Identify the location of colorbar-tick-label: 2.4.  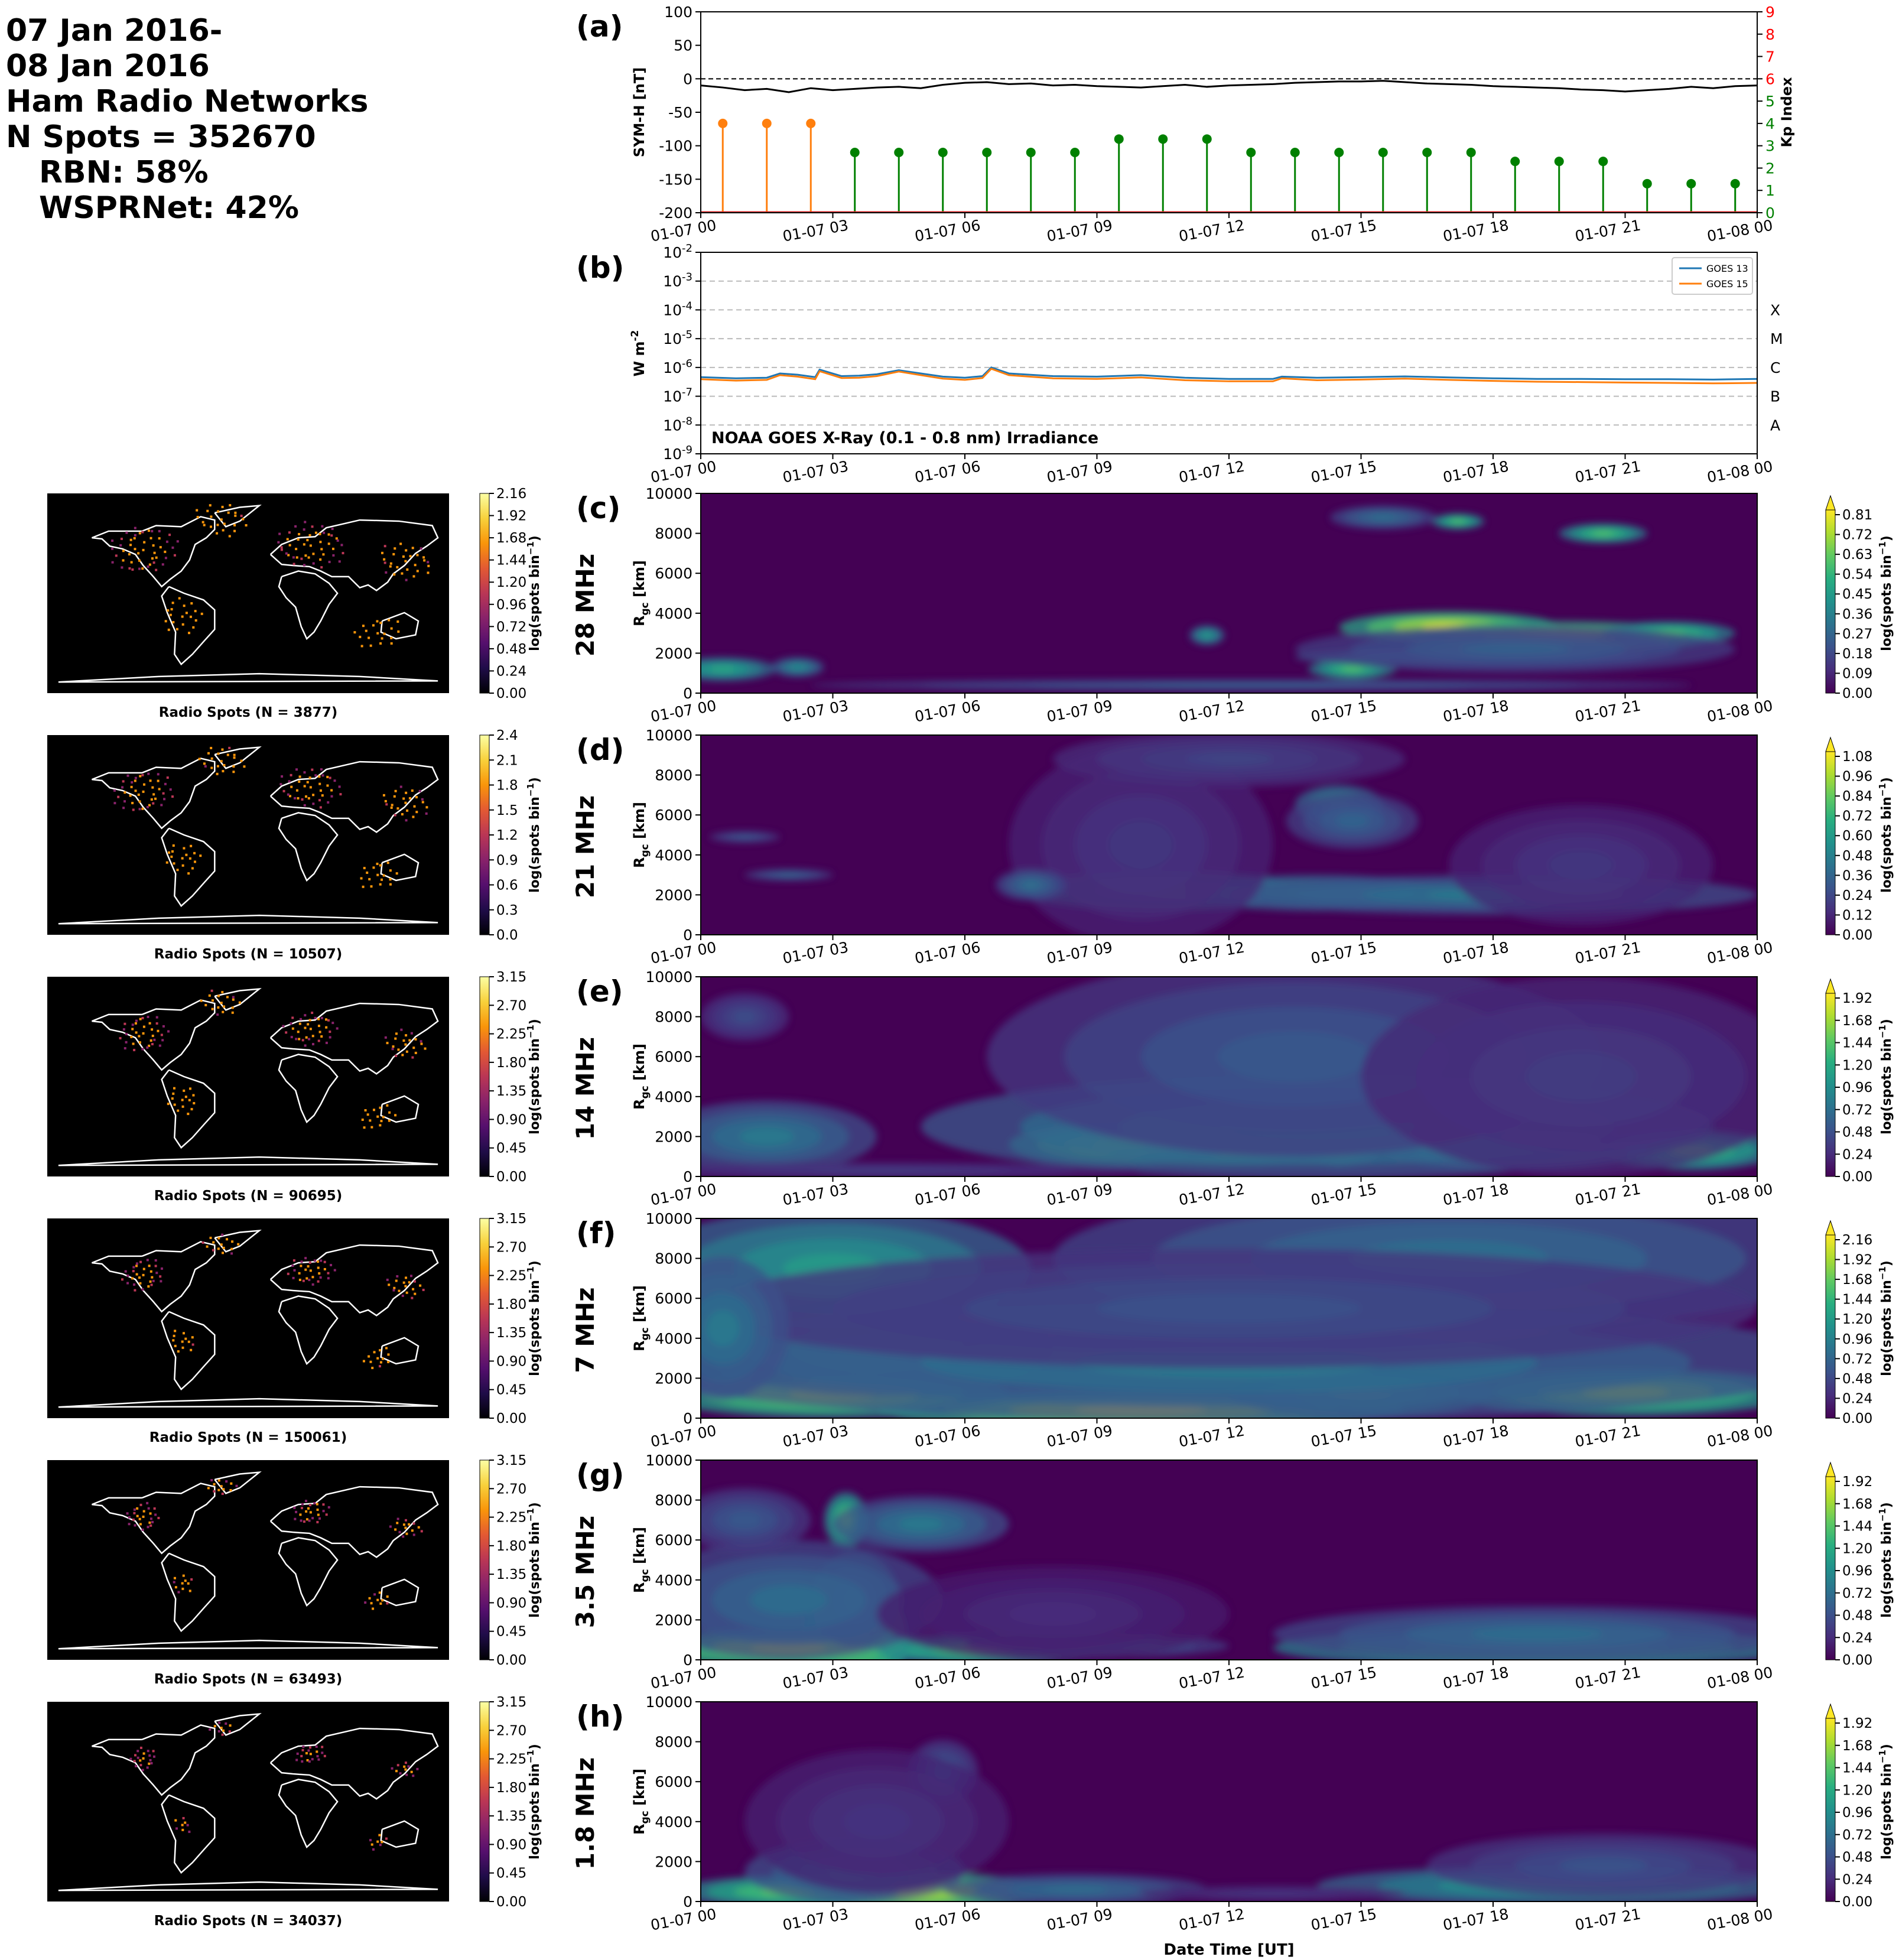
(507, 735).